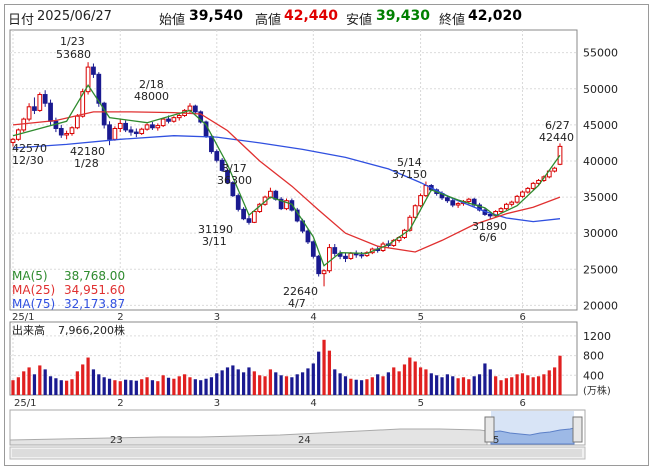 Image resolution: width=653 pixels, height=470 pixels. What do you see at coordinates (21, 20) in the screenshot?
I see `date-label: 日付` at bounding box center [21, 20].